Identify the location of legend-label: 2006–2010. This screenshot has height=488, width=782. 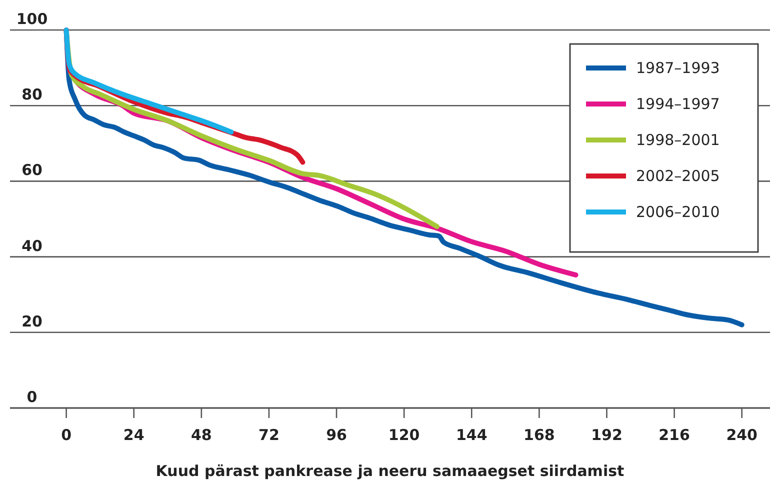
(678, 212).